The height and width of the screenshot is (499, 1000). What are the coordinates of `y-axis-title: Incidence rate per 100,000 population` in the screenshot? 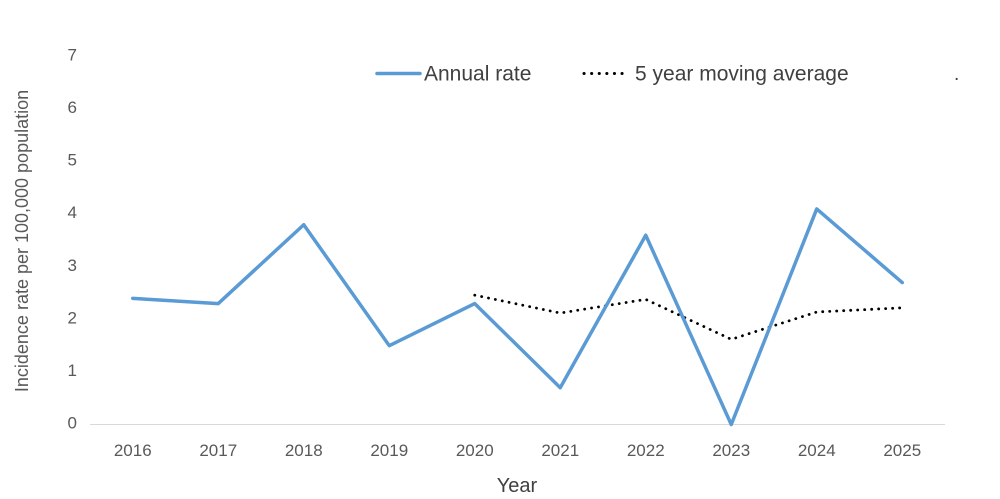 It's located at (22, 241).